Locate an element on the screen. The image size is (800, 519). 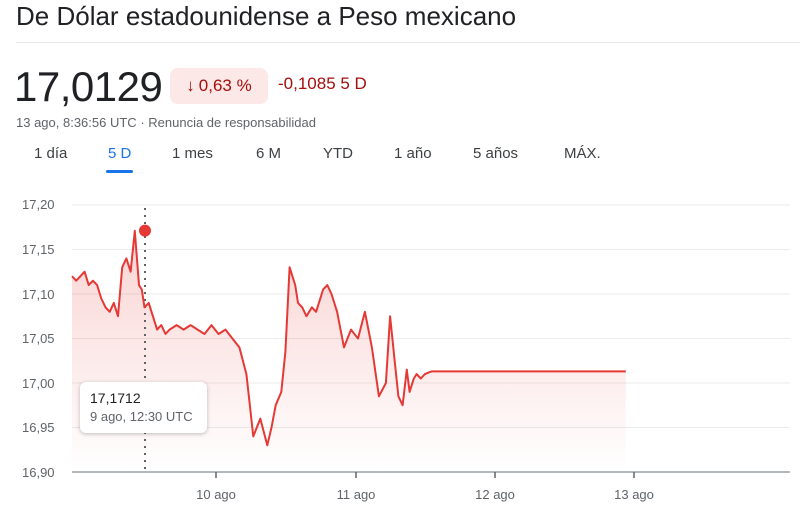
x-label: 12 ago is located at coordinates (495, 494).